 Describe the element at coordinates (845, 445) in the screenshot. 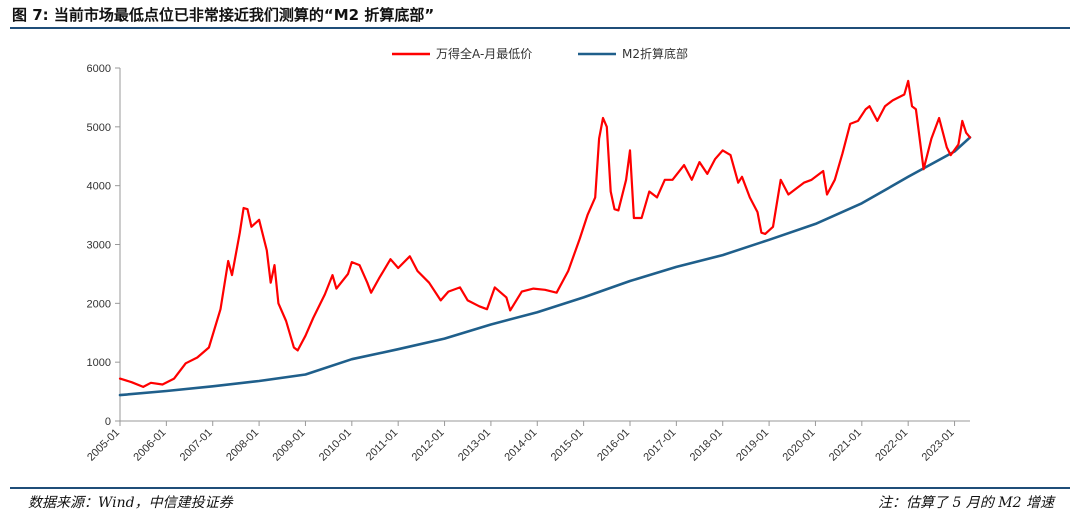

I see `x-tick-label: 2021-01` at that location.